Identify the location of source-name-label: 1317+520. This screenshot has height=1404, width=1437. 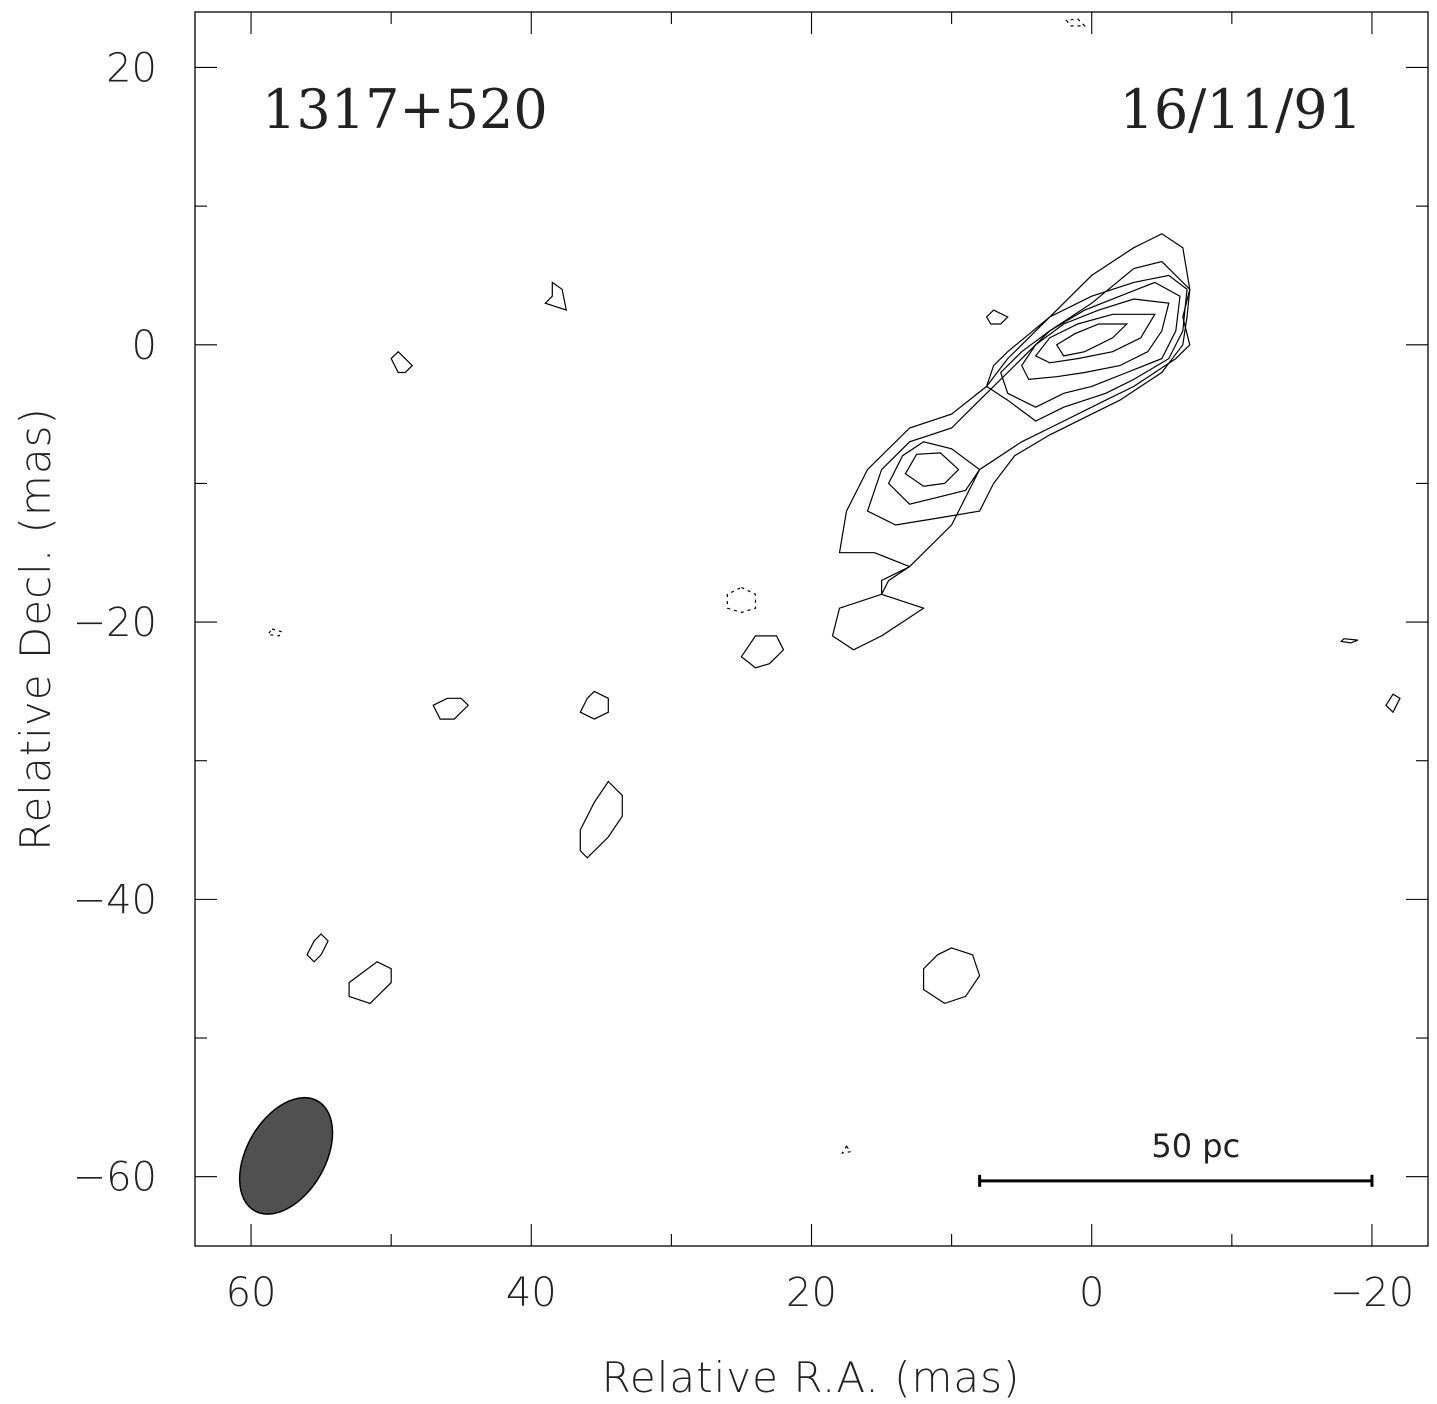
(405, 109).